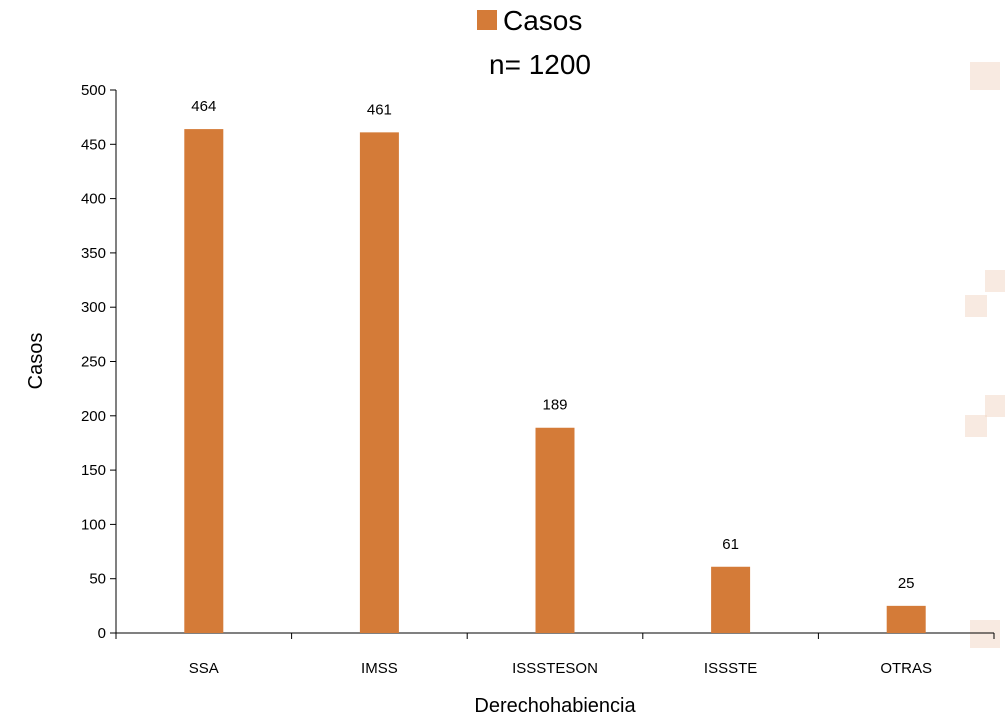  Describe the element at coordinates (379, 382) in the screenshot. I see `bar-imss` at that location.